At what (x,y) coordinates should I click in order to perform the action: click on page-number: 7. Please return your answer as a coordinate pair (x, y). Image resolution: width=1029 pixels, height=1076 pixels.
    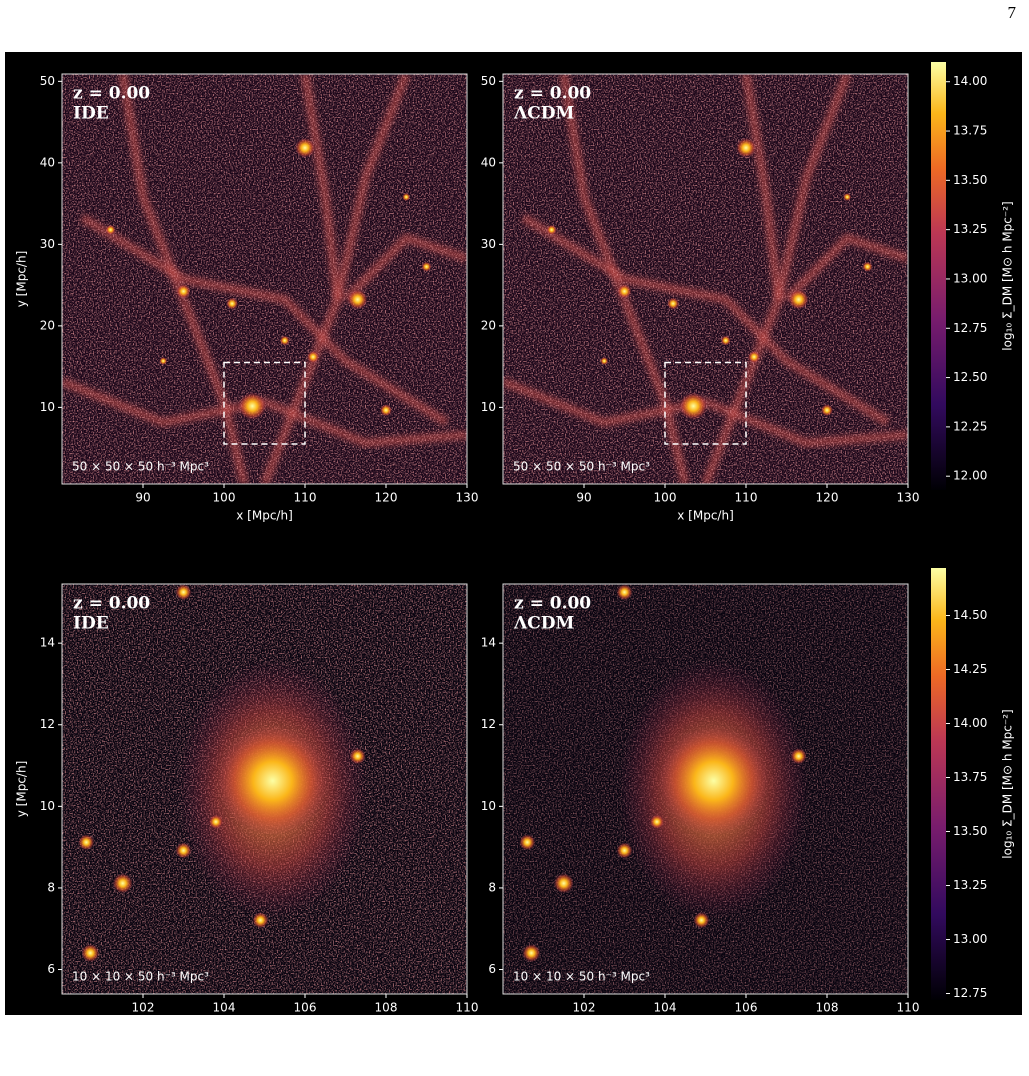
    Looking at the image, I should click on (1012, 12).